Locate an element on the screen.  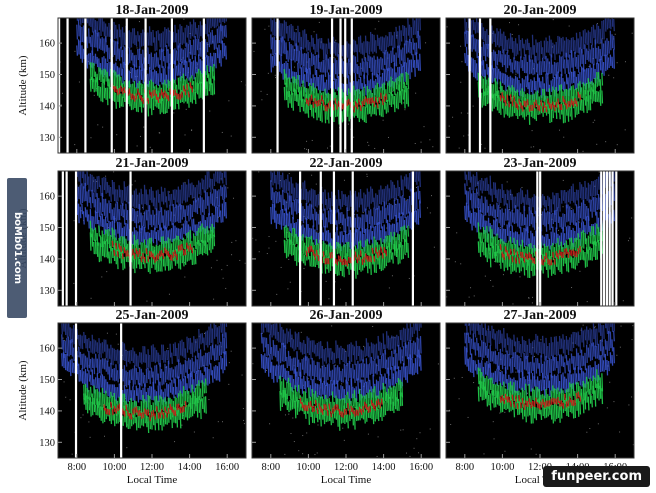
echo-layer is located at coordinates (153, 238).